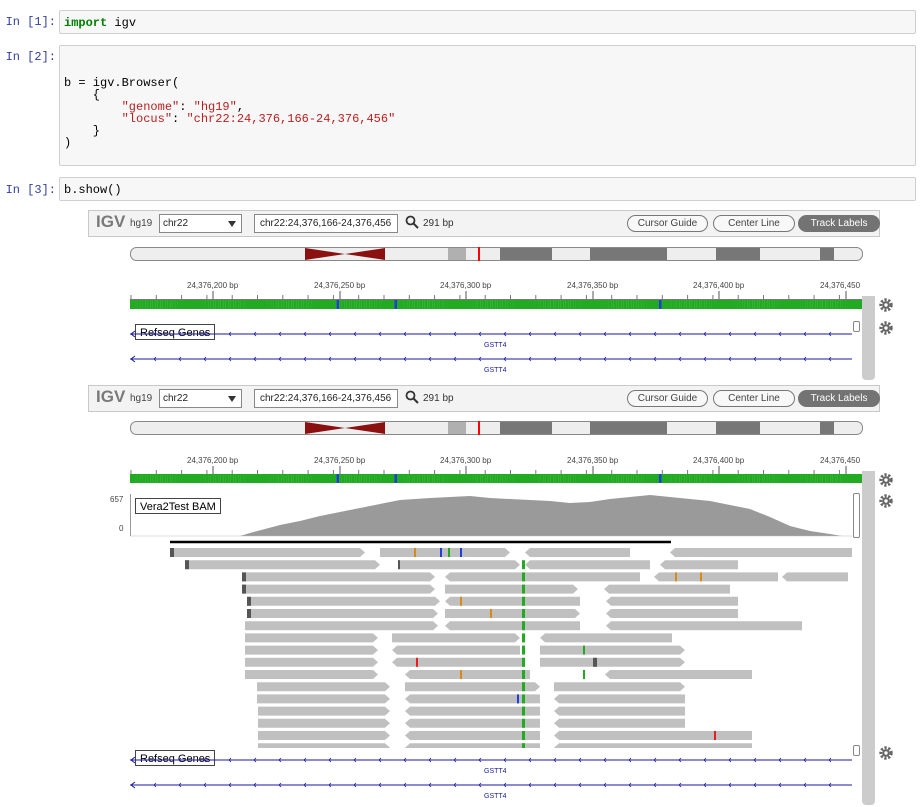  What do you see at coordinates (150, 107) in the screenshot?
I see `code-string: "genome"` at bounding box center [150, 107].